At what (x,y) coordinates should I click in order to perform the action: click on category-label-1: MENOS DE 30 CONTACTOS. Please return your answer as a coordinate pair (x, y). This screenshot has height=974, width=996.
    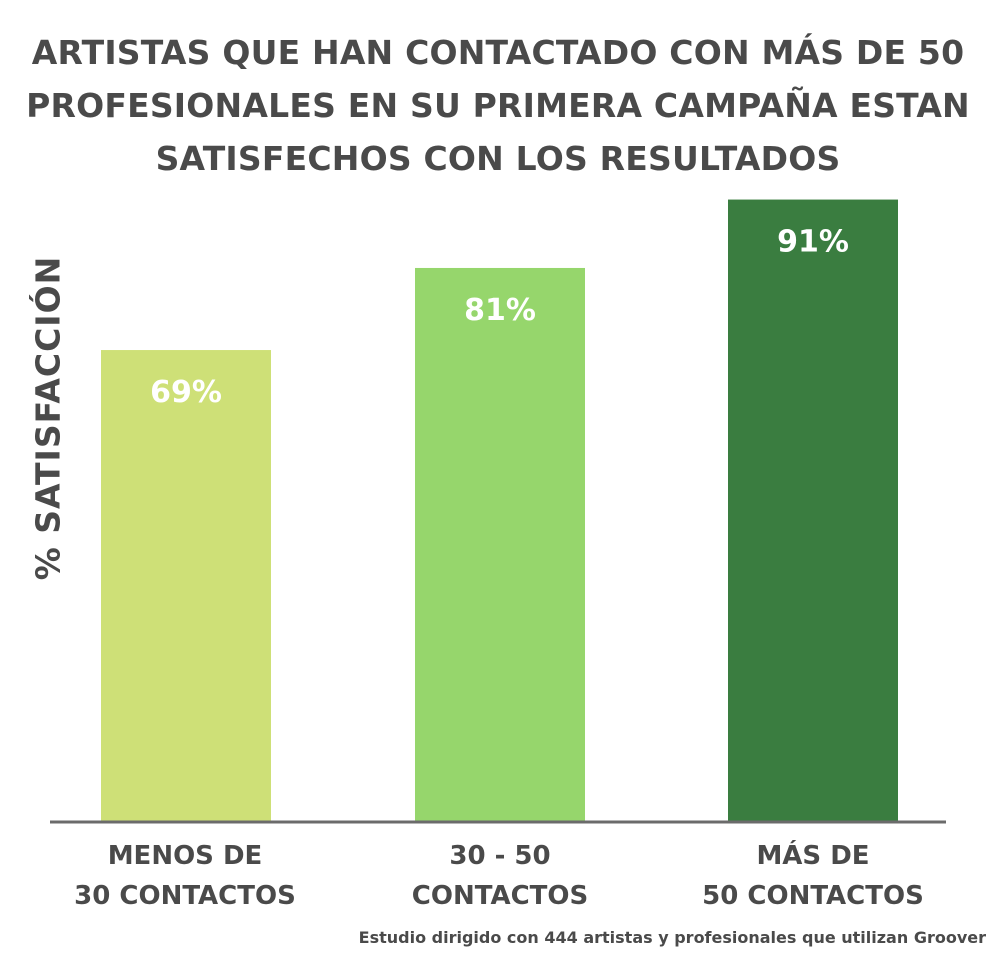
    Looking at the image, I should click on (185, 876).